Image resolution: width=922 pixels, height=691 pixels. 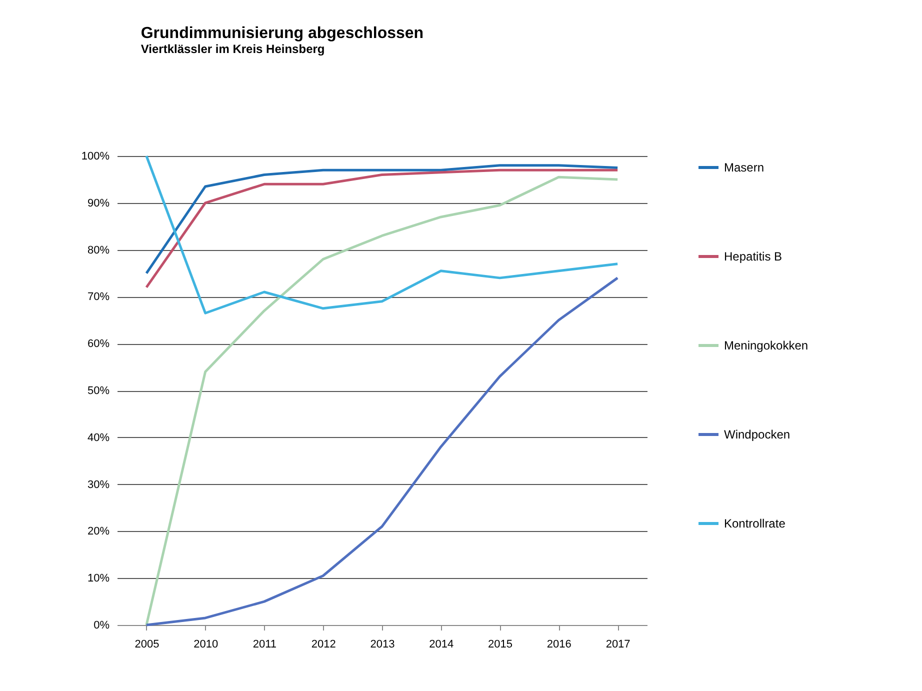 I want to click on y-tick-label: 60%, so click(x=98, y=344).